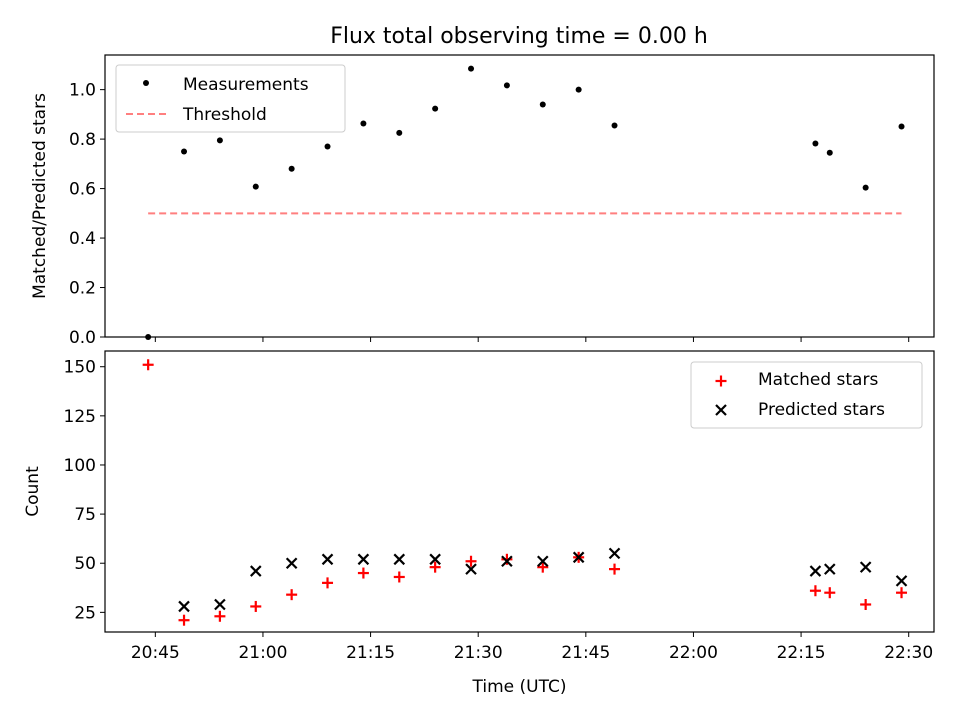 This screenshot has width=960, height=720. Describe the element at coordinates (82, 190) in the screenshot. I see `y-tick-label: 0.6` at that location.